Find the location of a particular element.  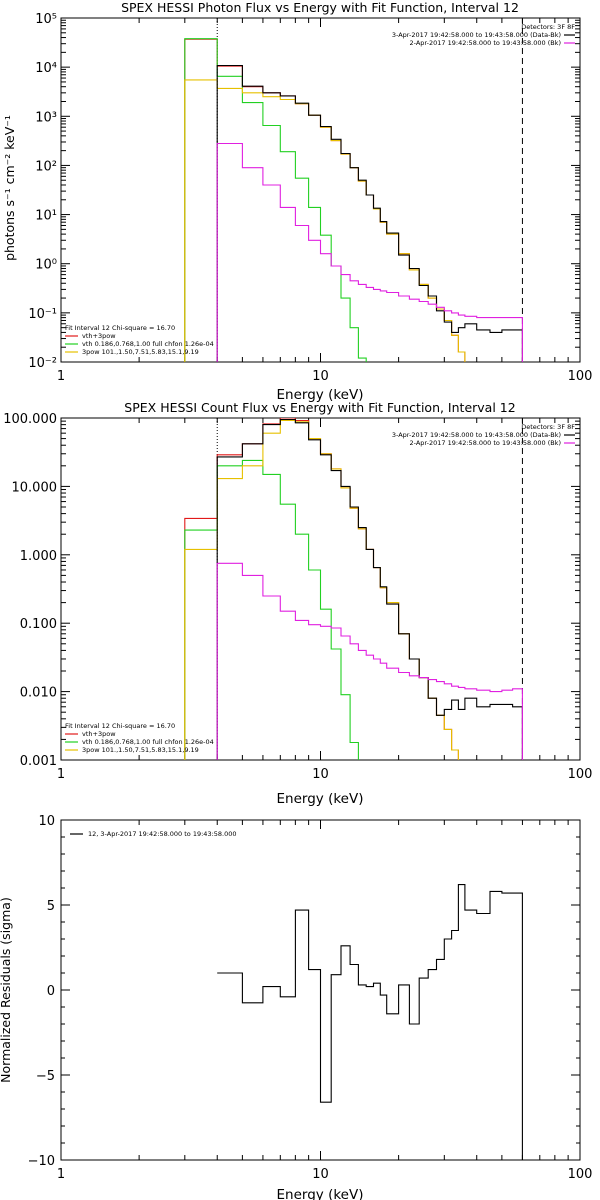

photon-flux-legend-bottom-line: vth 0.186,0.768,1.00 full chfon 1.26e-04 is located at coordinates (148, 344).